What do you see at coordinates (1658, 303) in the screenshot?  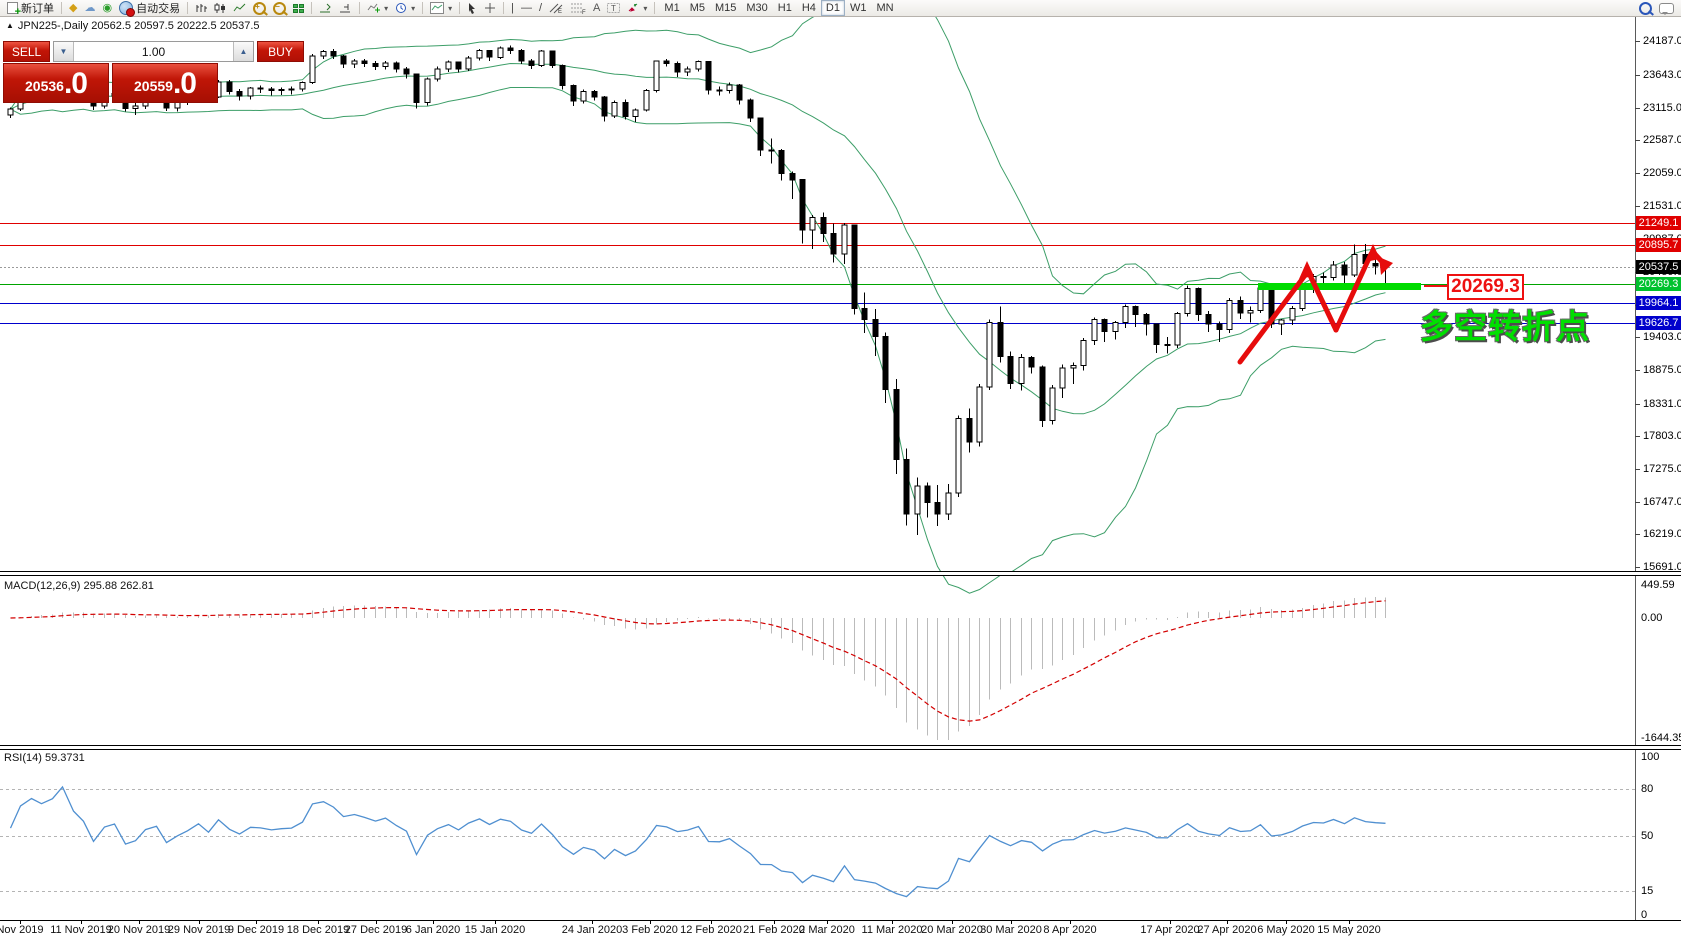 I see `price-badge-19964.1: 19964.1` at bounding box center [1658, 303].